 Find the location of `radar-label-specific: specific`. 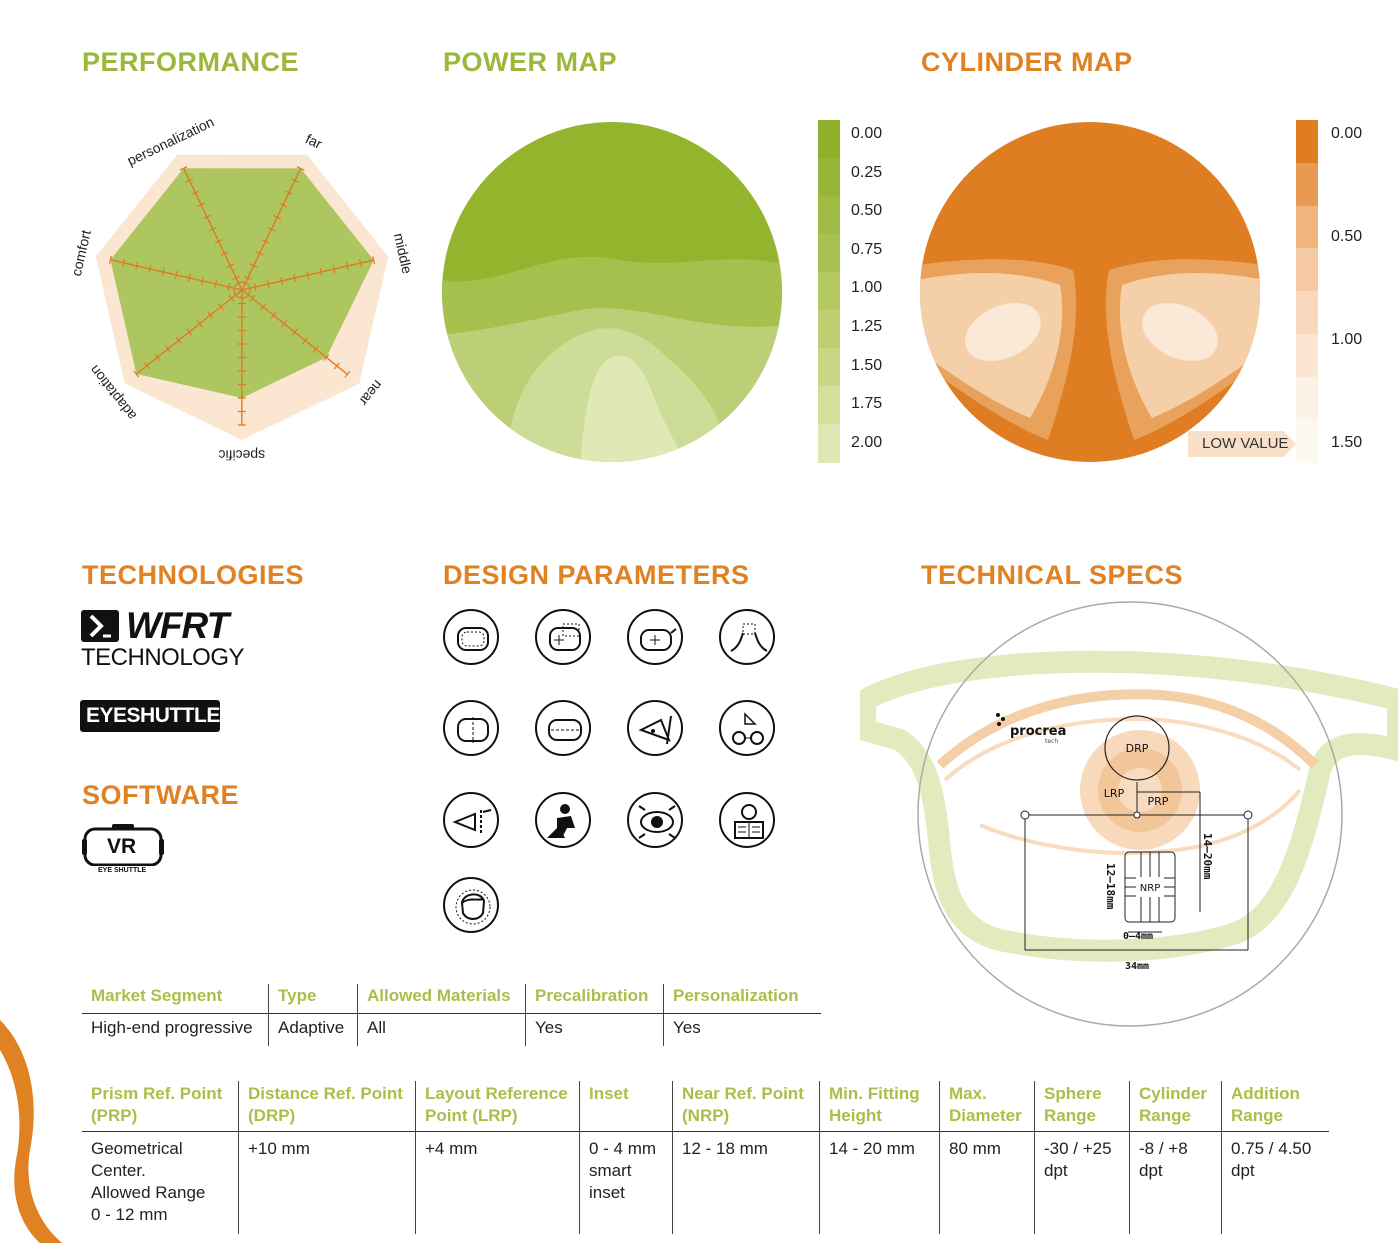

radar-label-specific: specific is located at coordinates (241, 455).